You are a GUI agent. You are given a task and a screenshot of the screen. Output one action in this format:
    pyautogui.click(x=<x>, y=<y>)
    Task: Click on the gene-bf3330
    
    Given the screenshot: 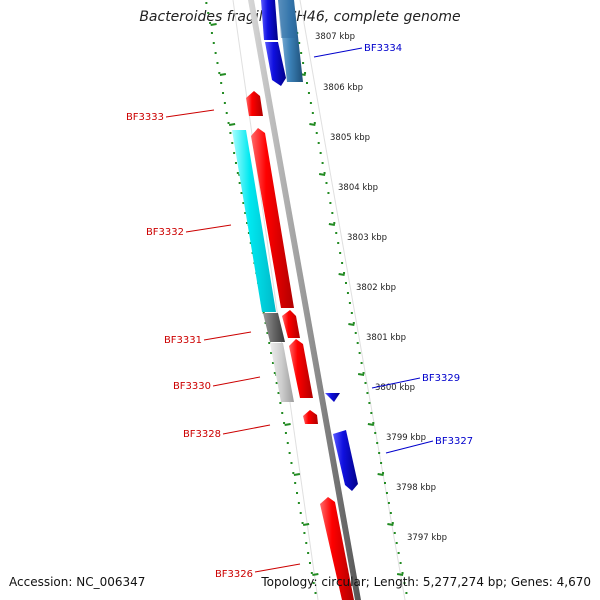 What is the action you would take?
    pyautogui.click(x=282, y=372)
    